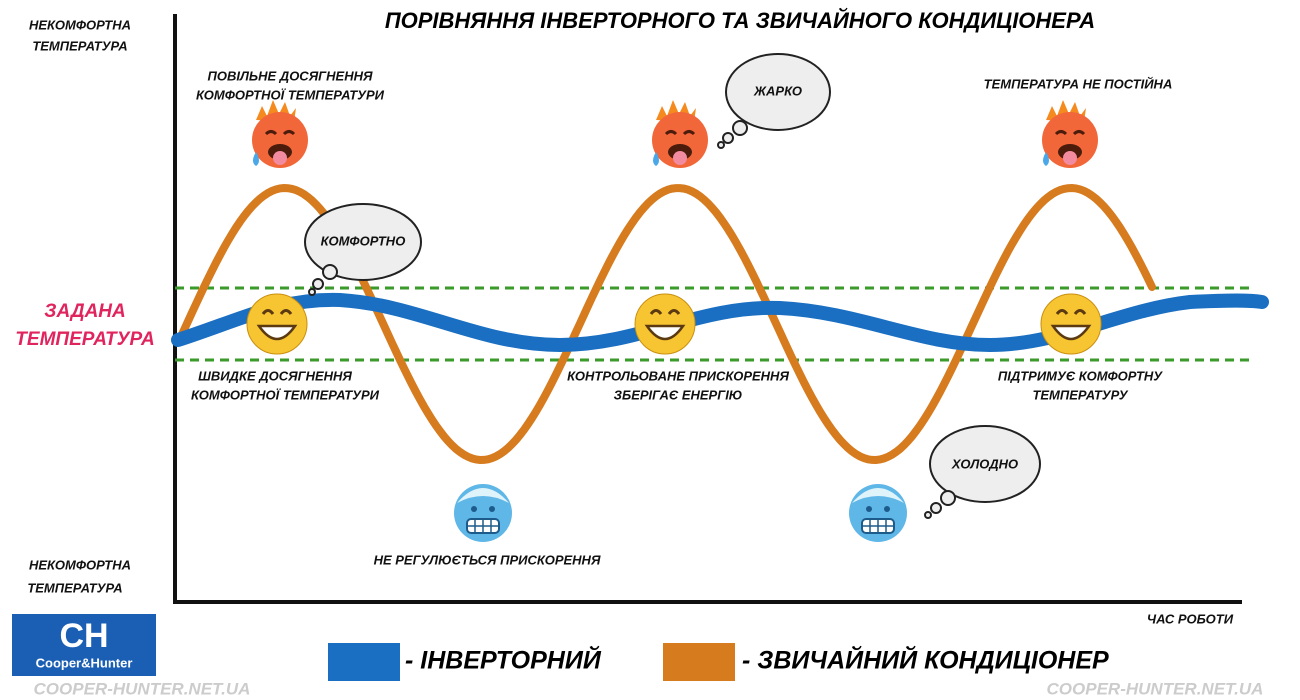  What do you see at coordinates (1080, 375) in the screenshot?
I see `annotation: ПІДТРИМУЄ КОМФОРТНУ` at bounding box center [1080, 375].